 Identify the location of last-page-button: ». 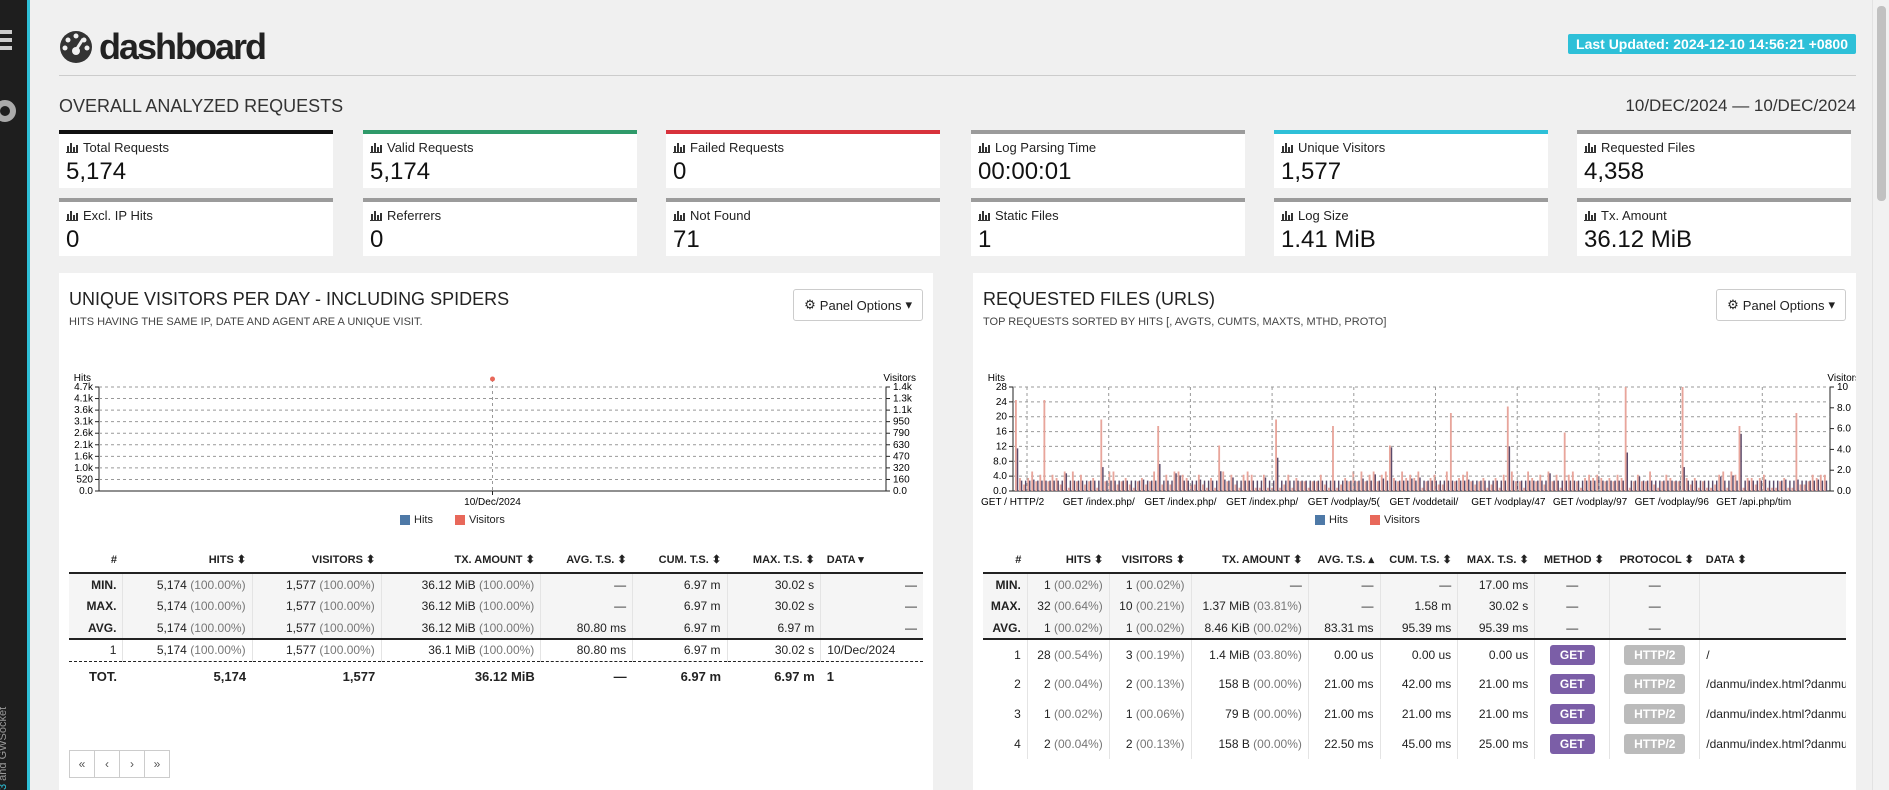
(157, 764).